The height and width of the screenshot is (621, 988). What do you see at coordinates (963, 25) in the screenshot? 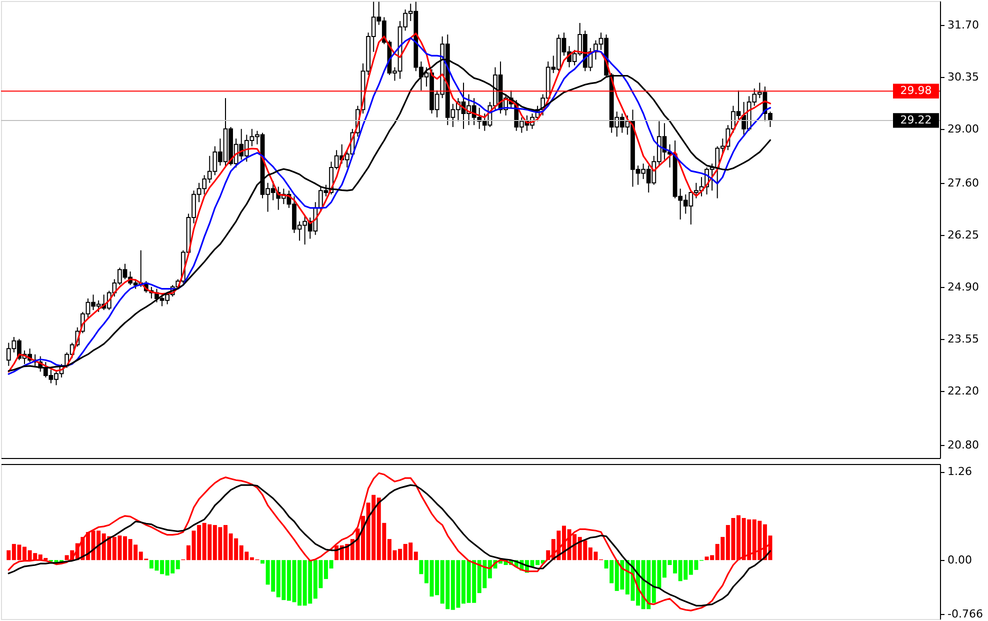
I see `y-tick-label: 31.70` at bounding box center [963, 25].